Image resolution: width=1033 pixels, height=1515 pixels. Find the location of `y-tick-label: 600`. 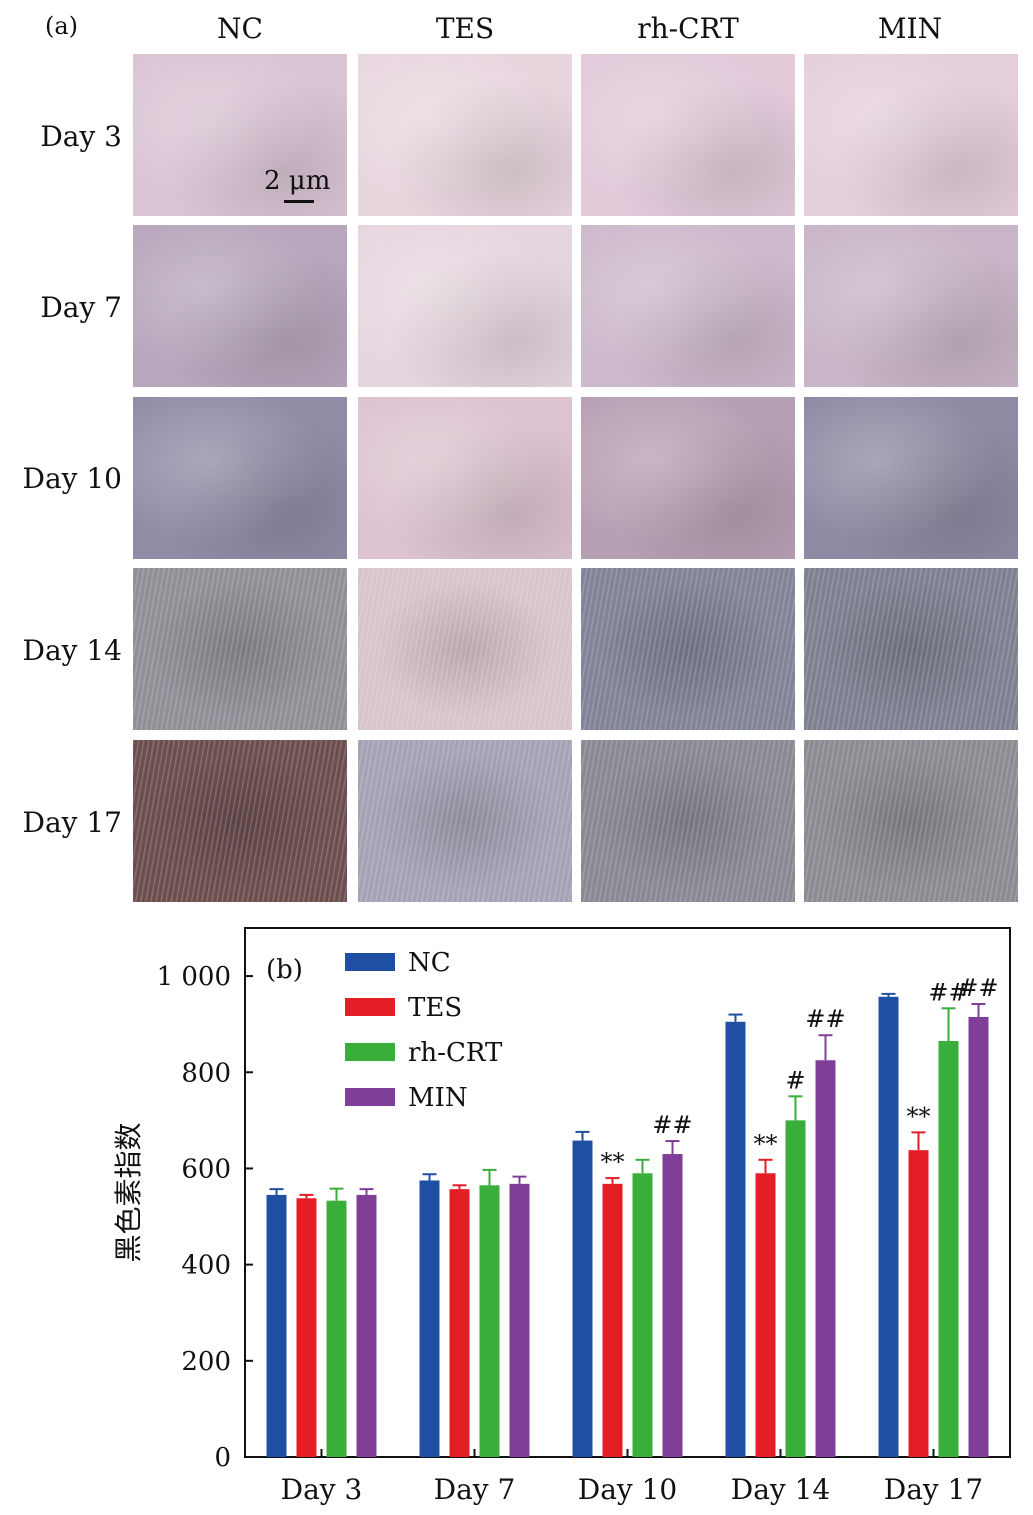

y-tick-label: 600 is located at coordinates (206, 1169).